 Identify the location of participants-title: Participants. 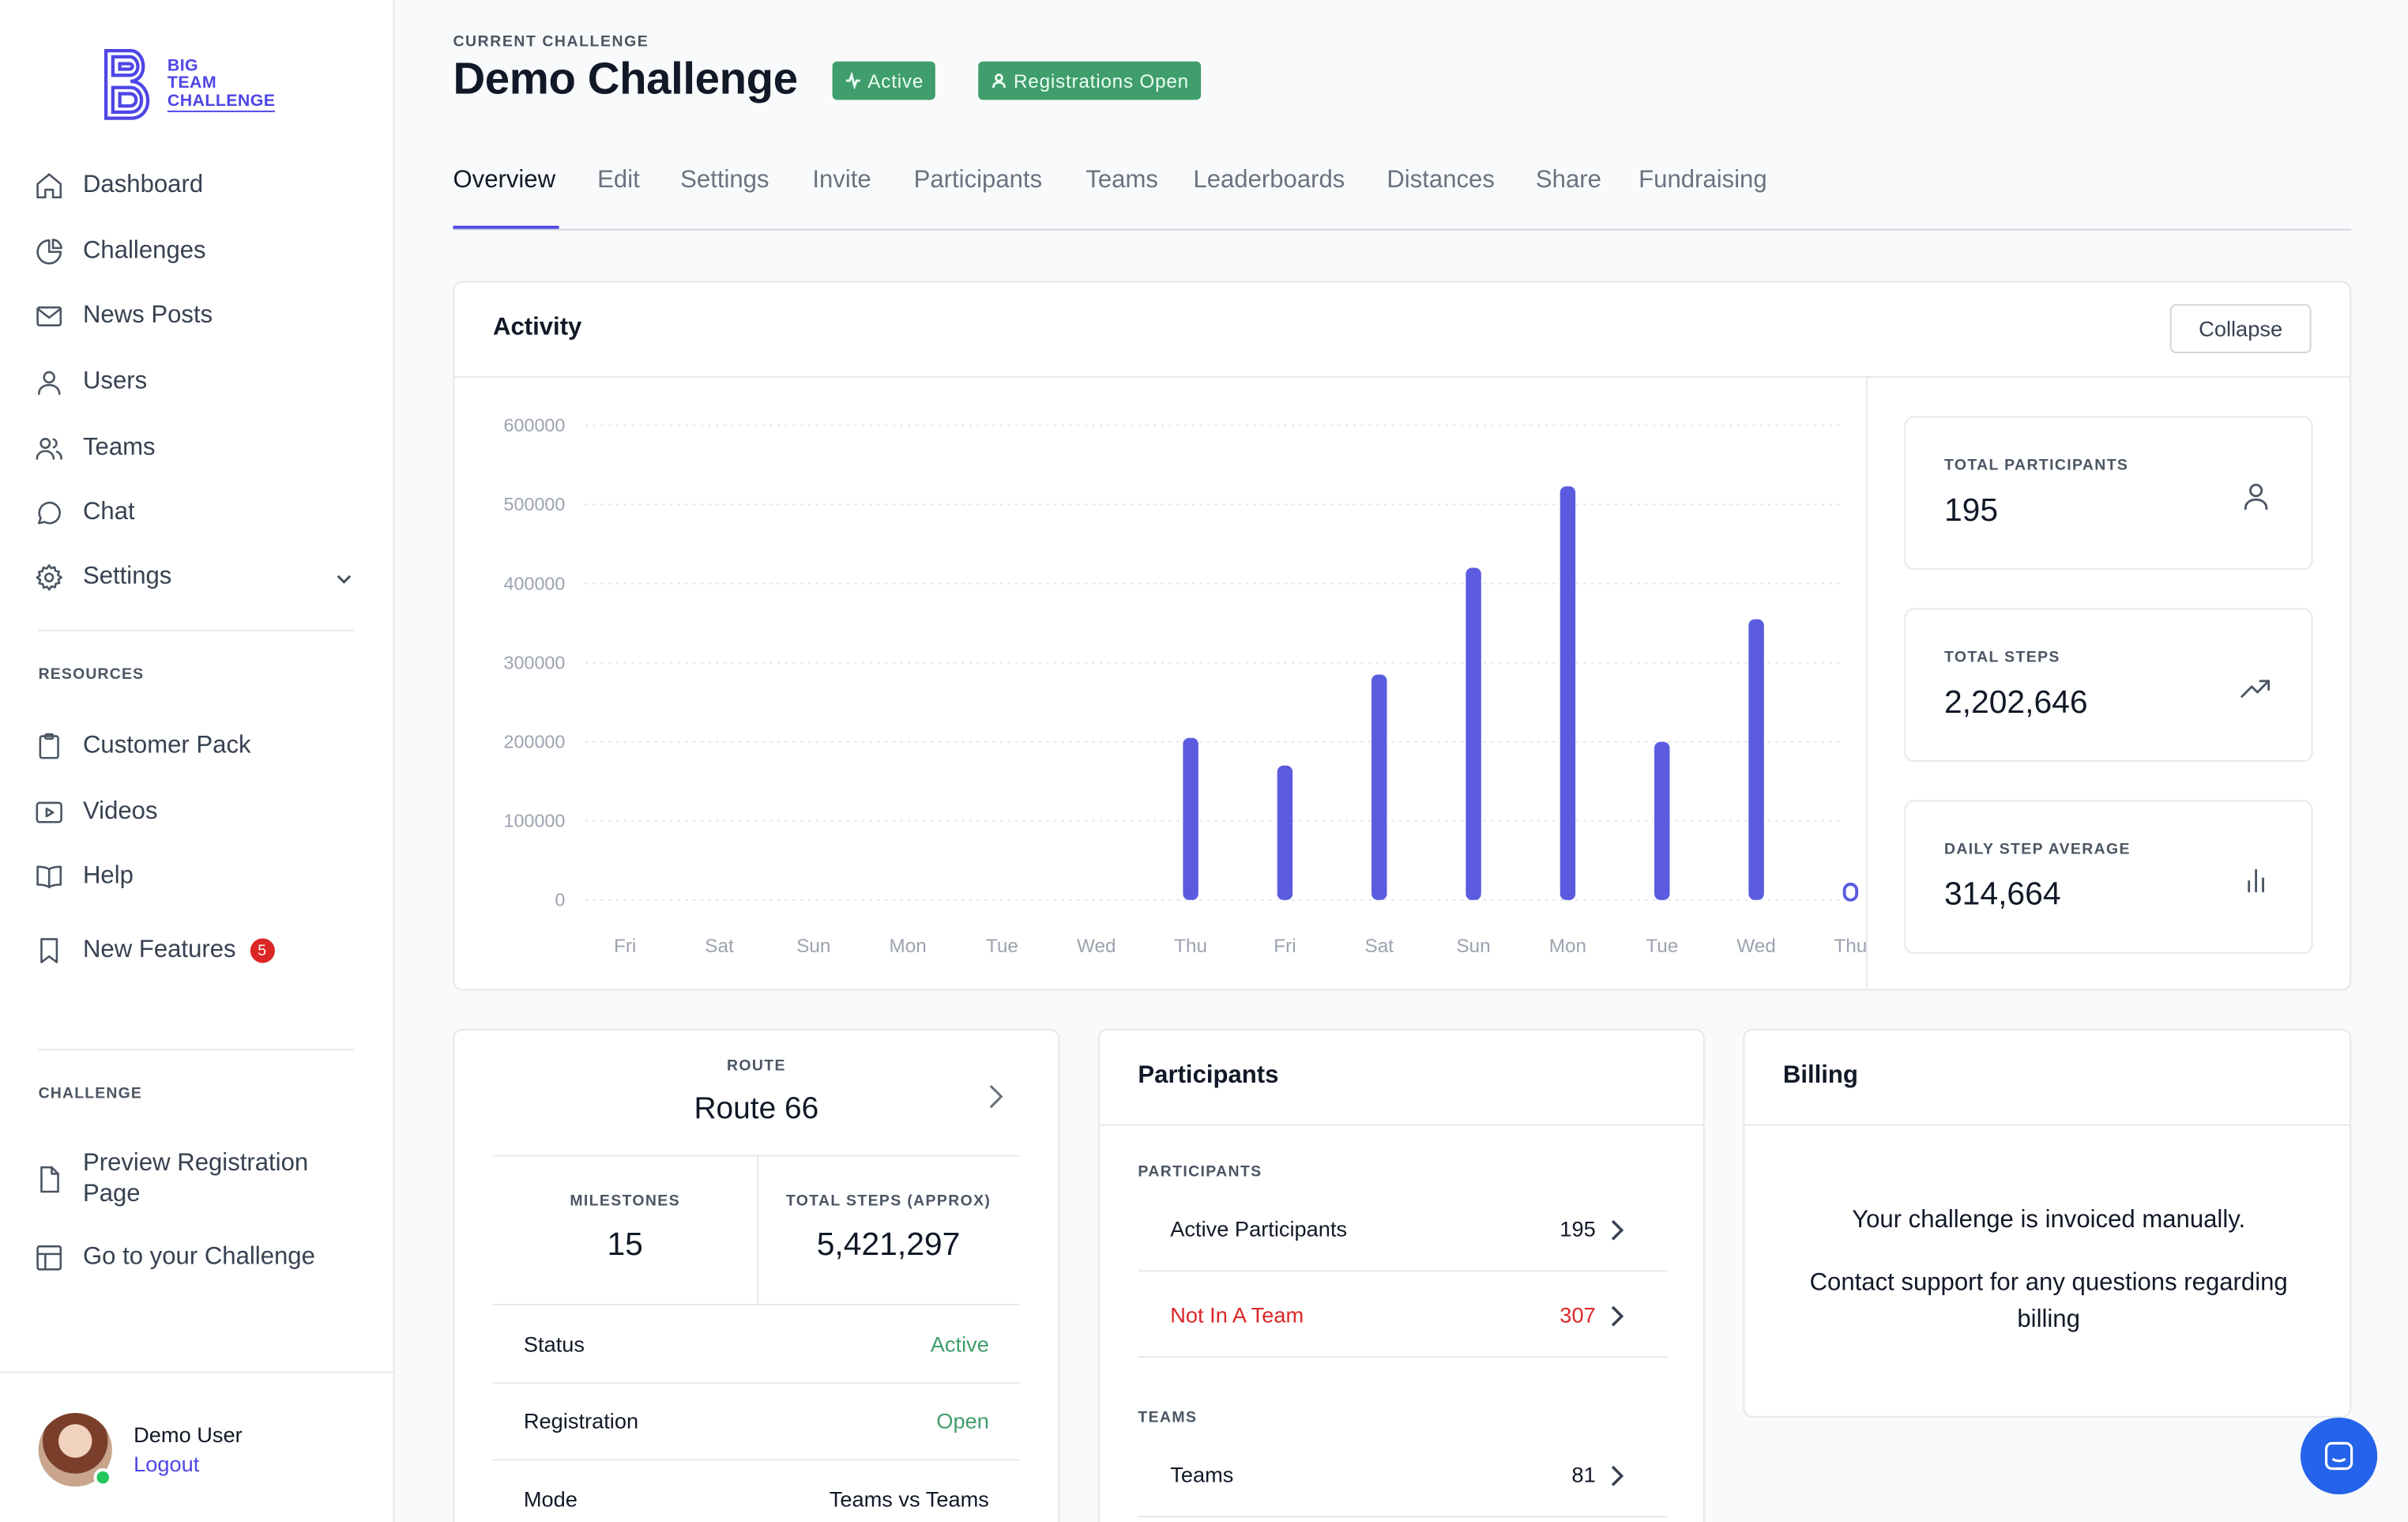
(1208, 1075).